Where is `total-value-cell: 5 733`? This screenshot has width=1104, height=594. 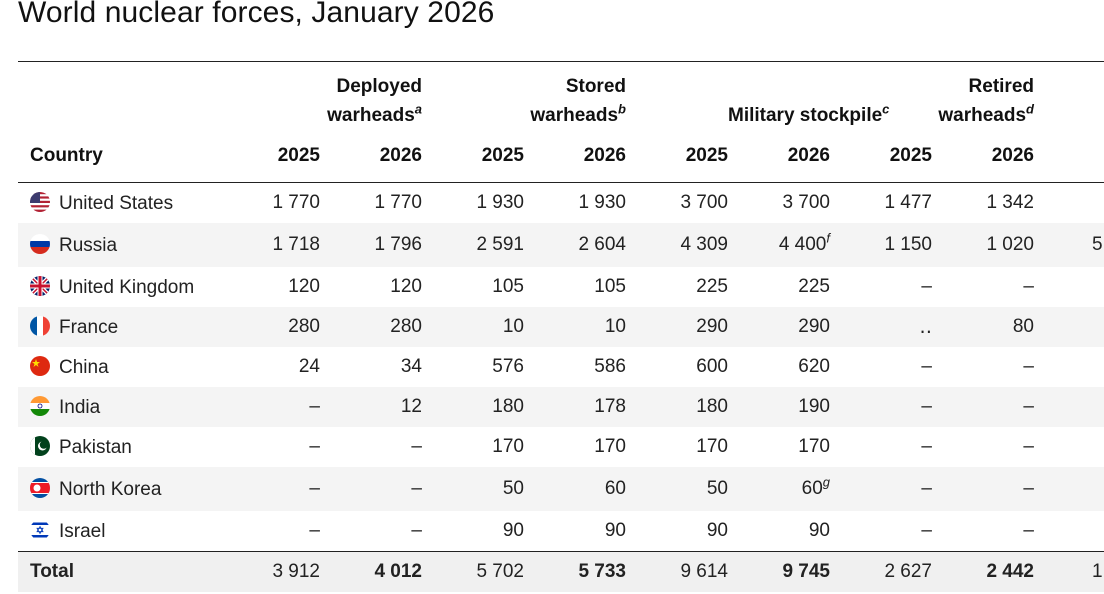
total-value-cell: 5 733 is located at coordinates (575, 571).